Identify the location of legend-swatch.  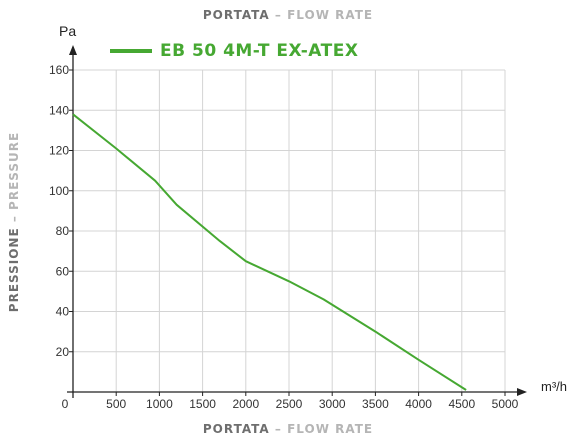
(131, 51).